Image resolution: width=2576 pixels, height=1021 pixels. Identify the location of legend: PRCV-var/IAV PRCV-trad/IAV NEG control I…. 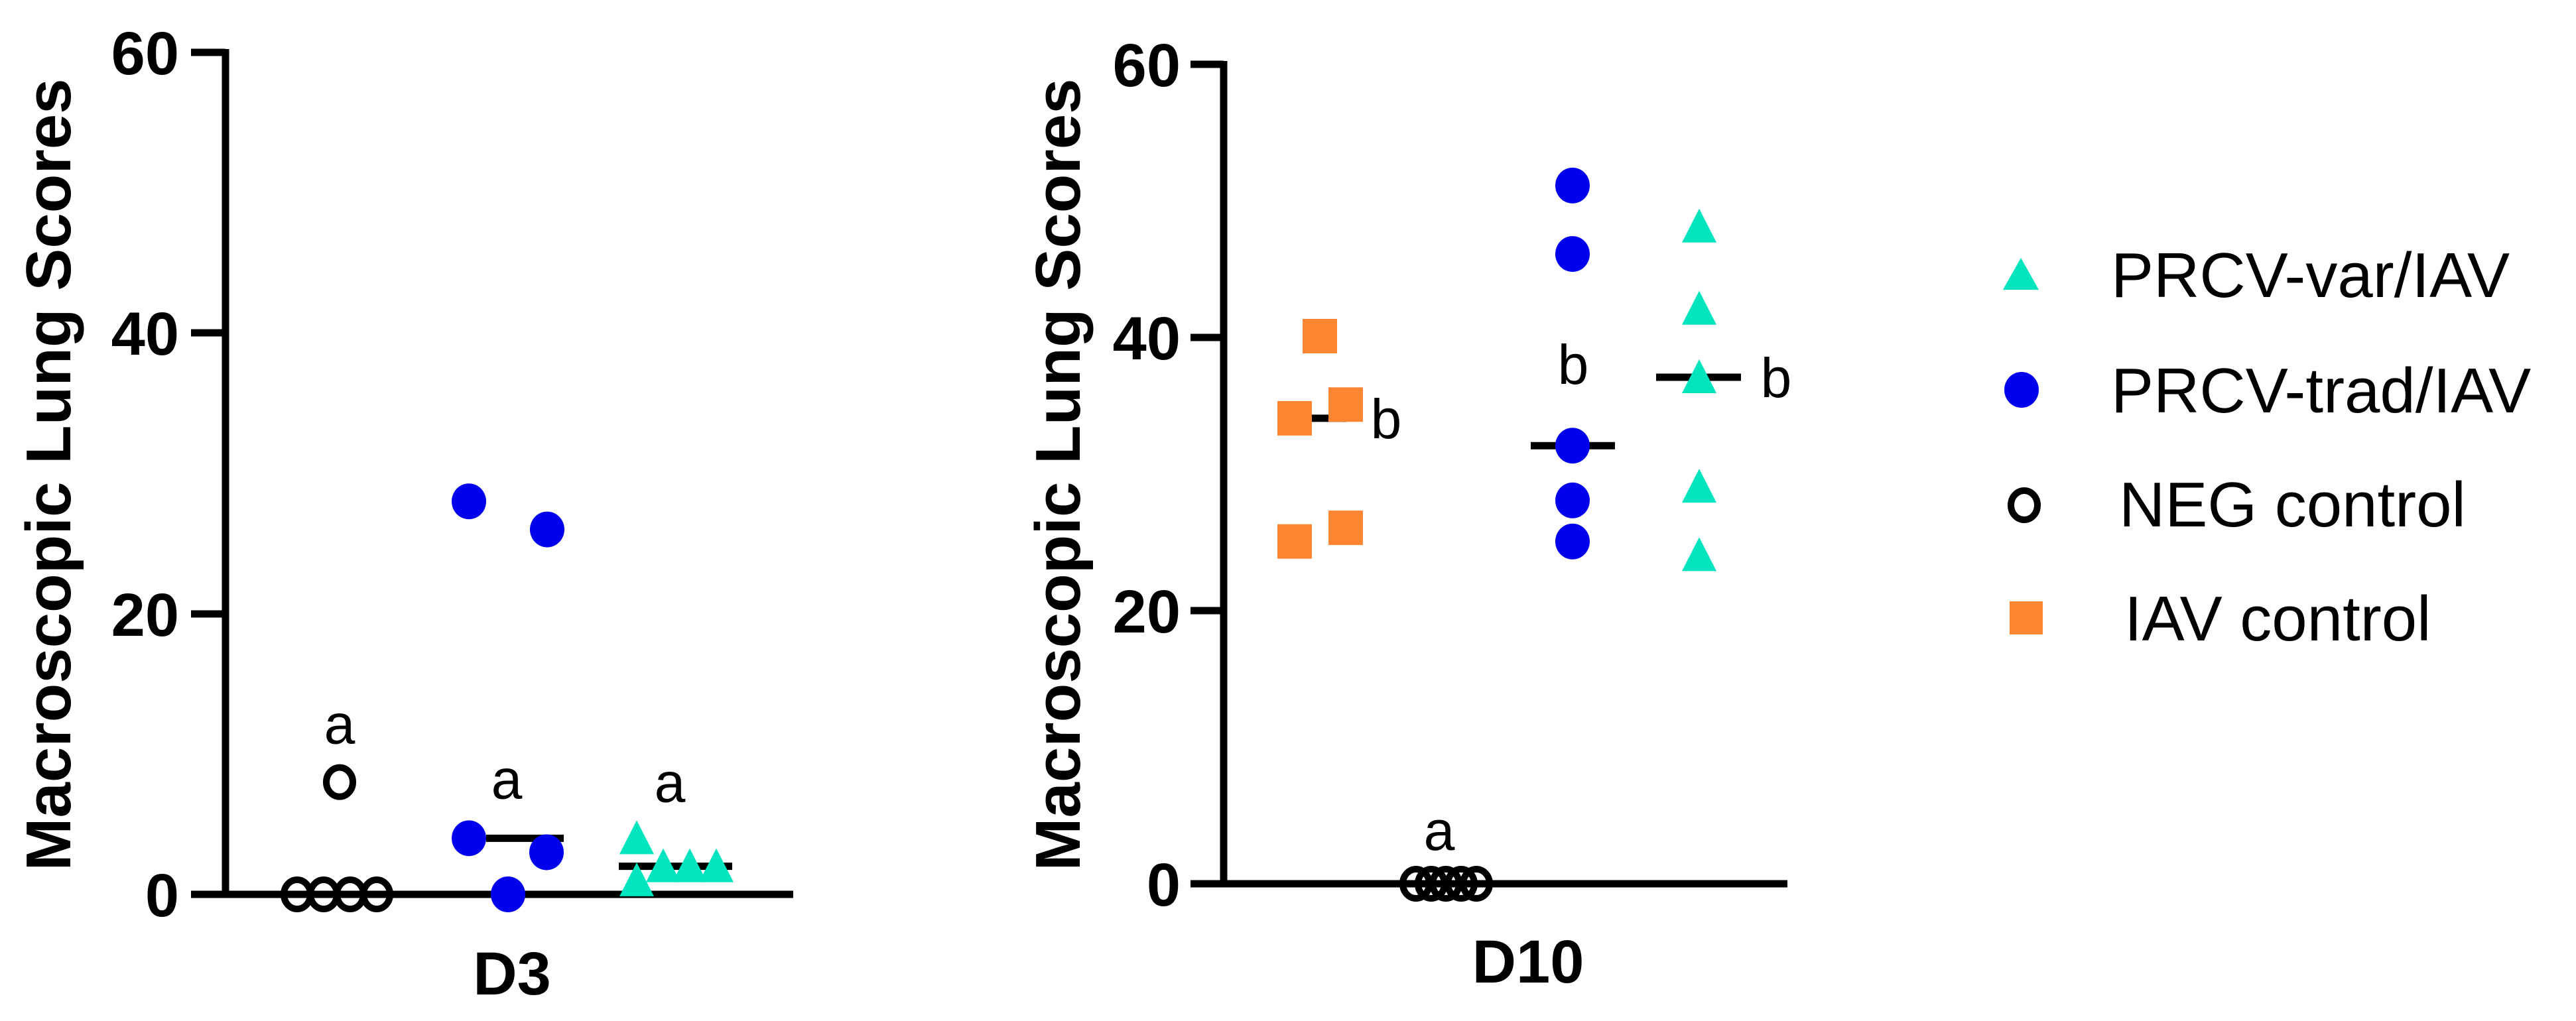
(2267, 447).